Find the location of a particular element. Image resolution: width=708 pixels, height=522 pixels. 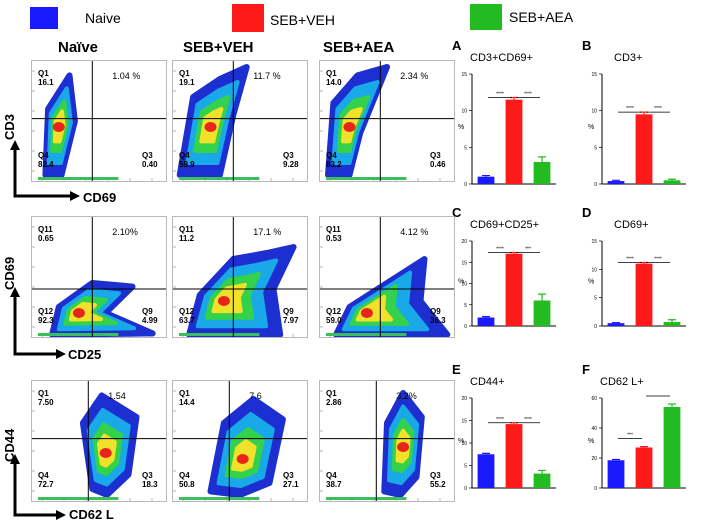

flow-plot-r2-c2: Q11 11.2 17.1 % Q12 63.7 Q9 7.97 is located at coordinates (240, 277).